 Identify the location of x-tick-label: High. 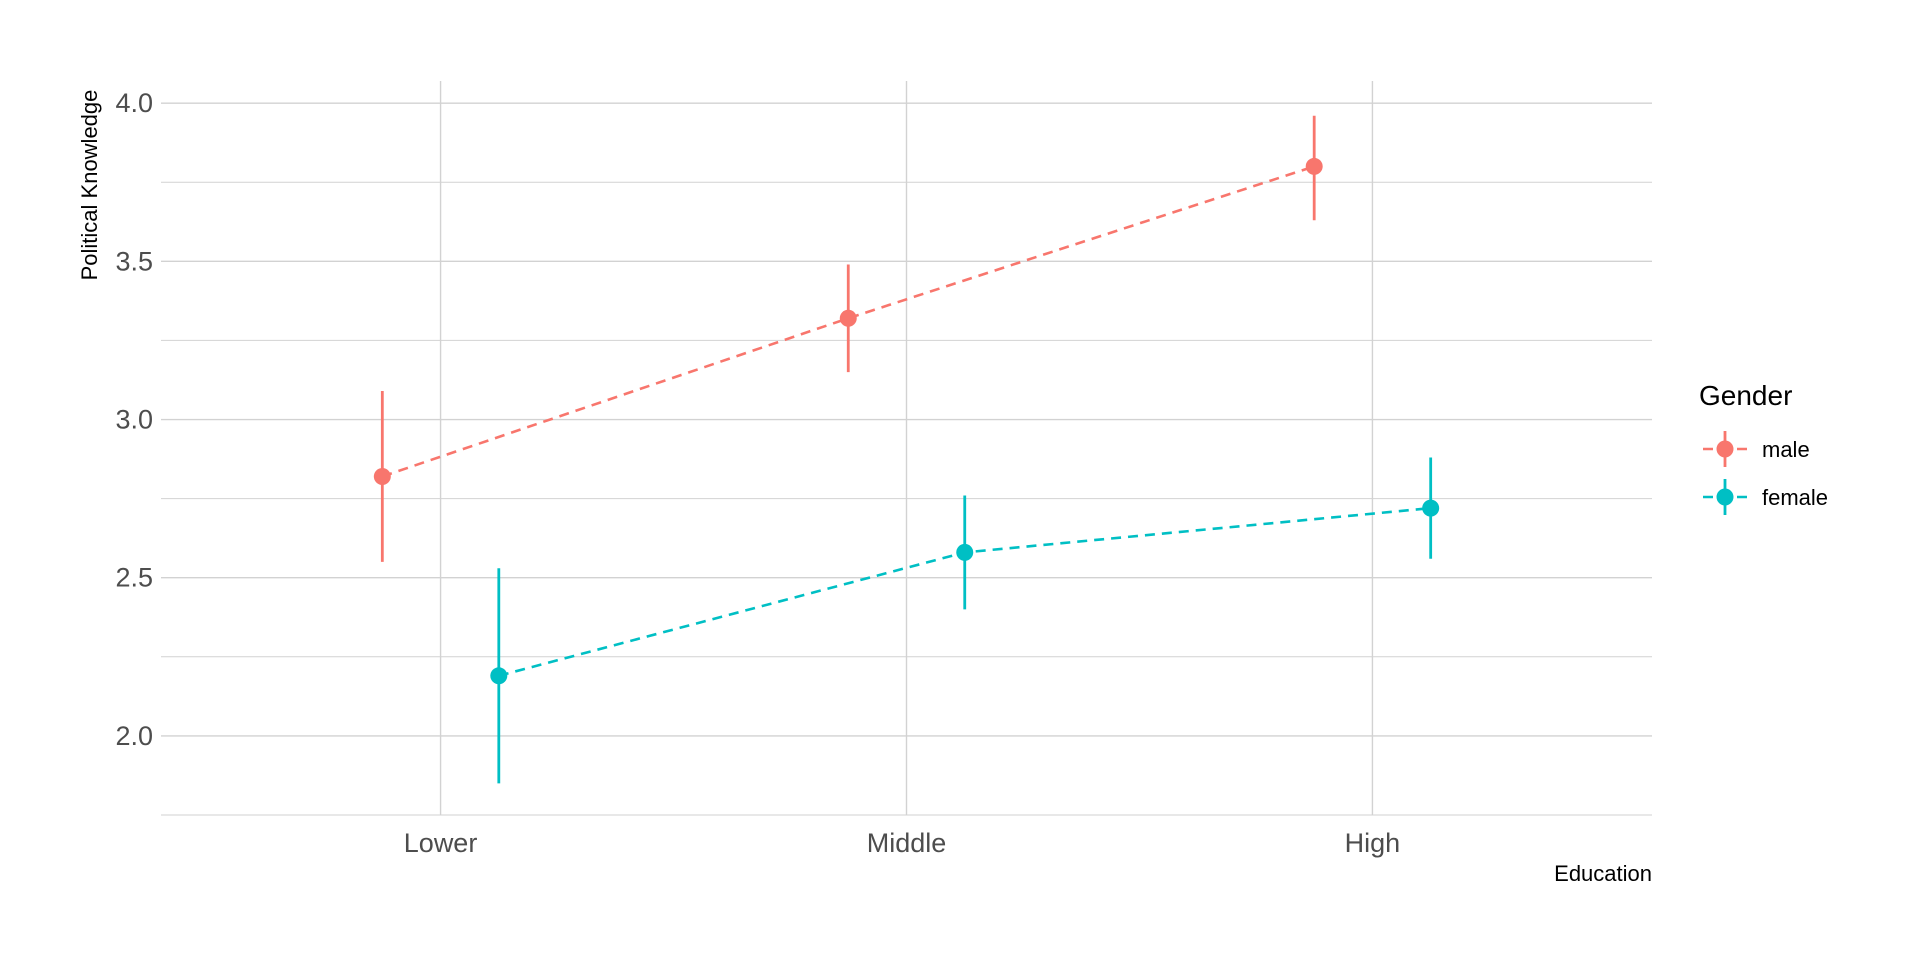
(1373, 843).